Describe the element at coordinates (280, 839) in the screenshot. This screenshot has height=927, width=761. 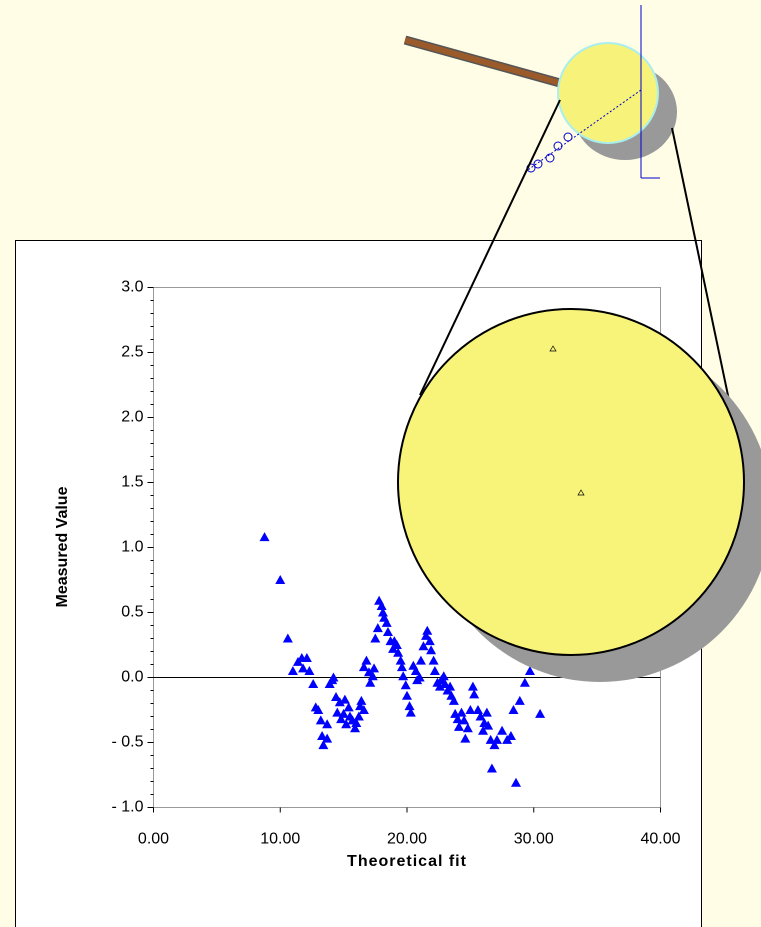
I see `x-tick-label: 10.00` at that location.